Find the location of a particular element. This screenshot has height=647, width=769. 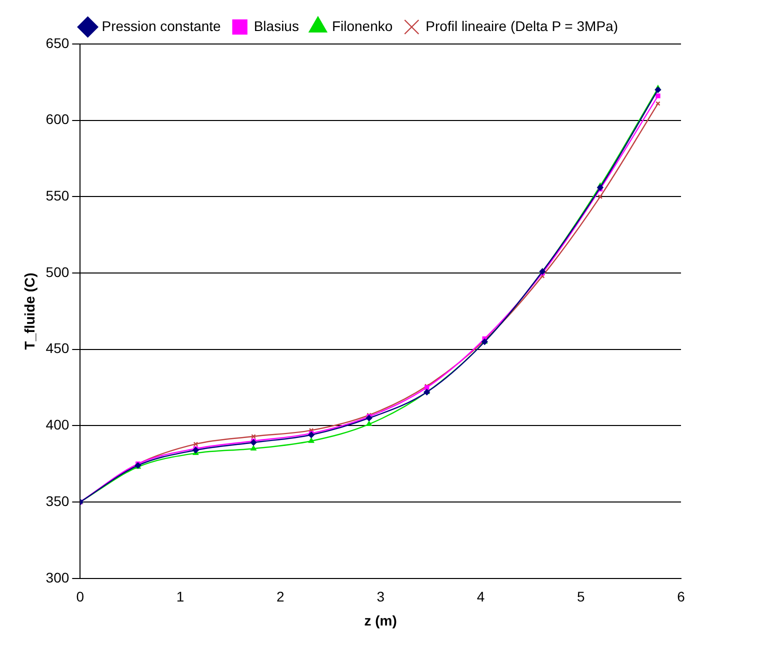

x-tick-label: 2 is located at coordinates (280, 596).